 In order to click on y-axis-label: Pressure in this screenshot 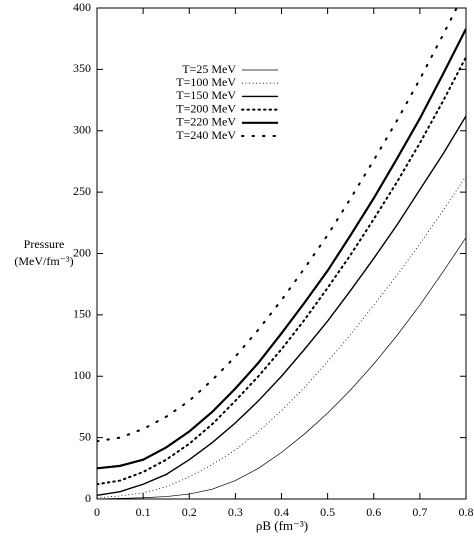, I will do `click(44, 244)`.